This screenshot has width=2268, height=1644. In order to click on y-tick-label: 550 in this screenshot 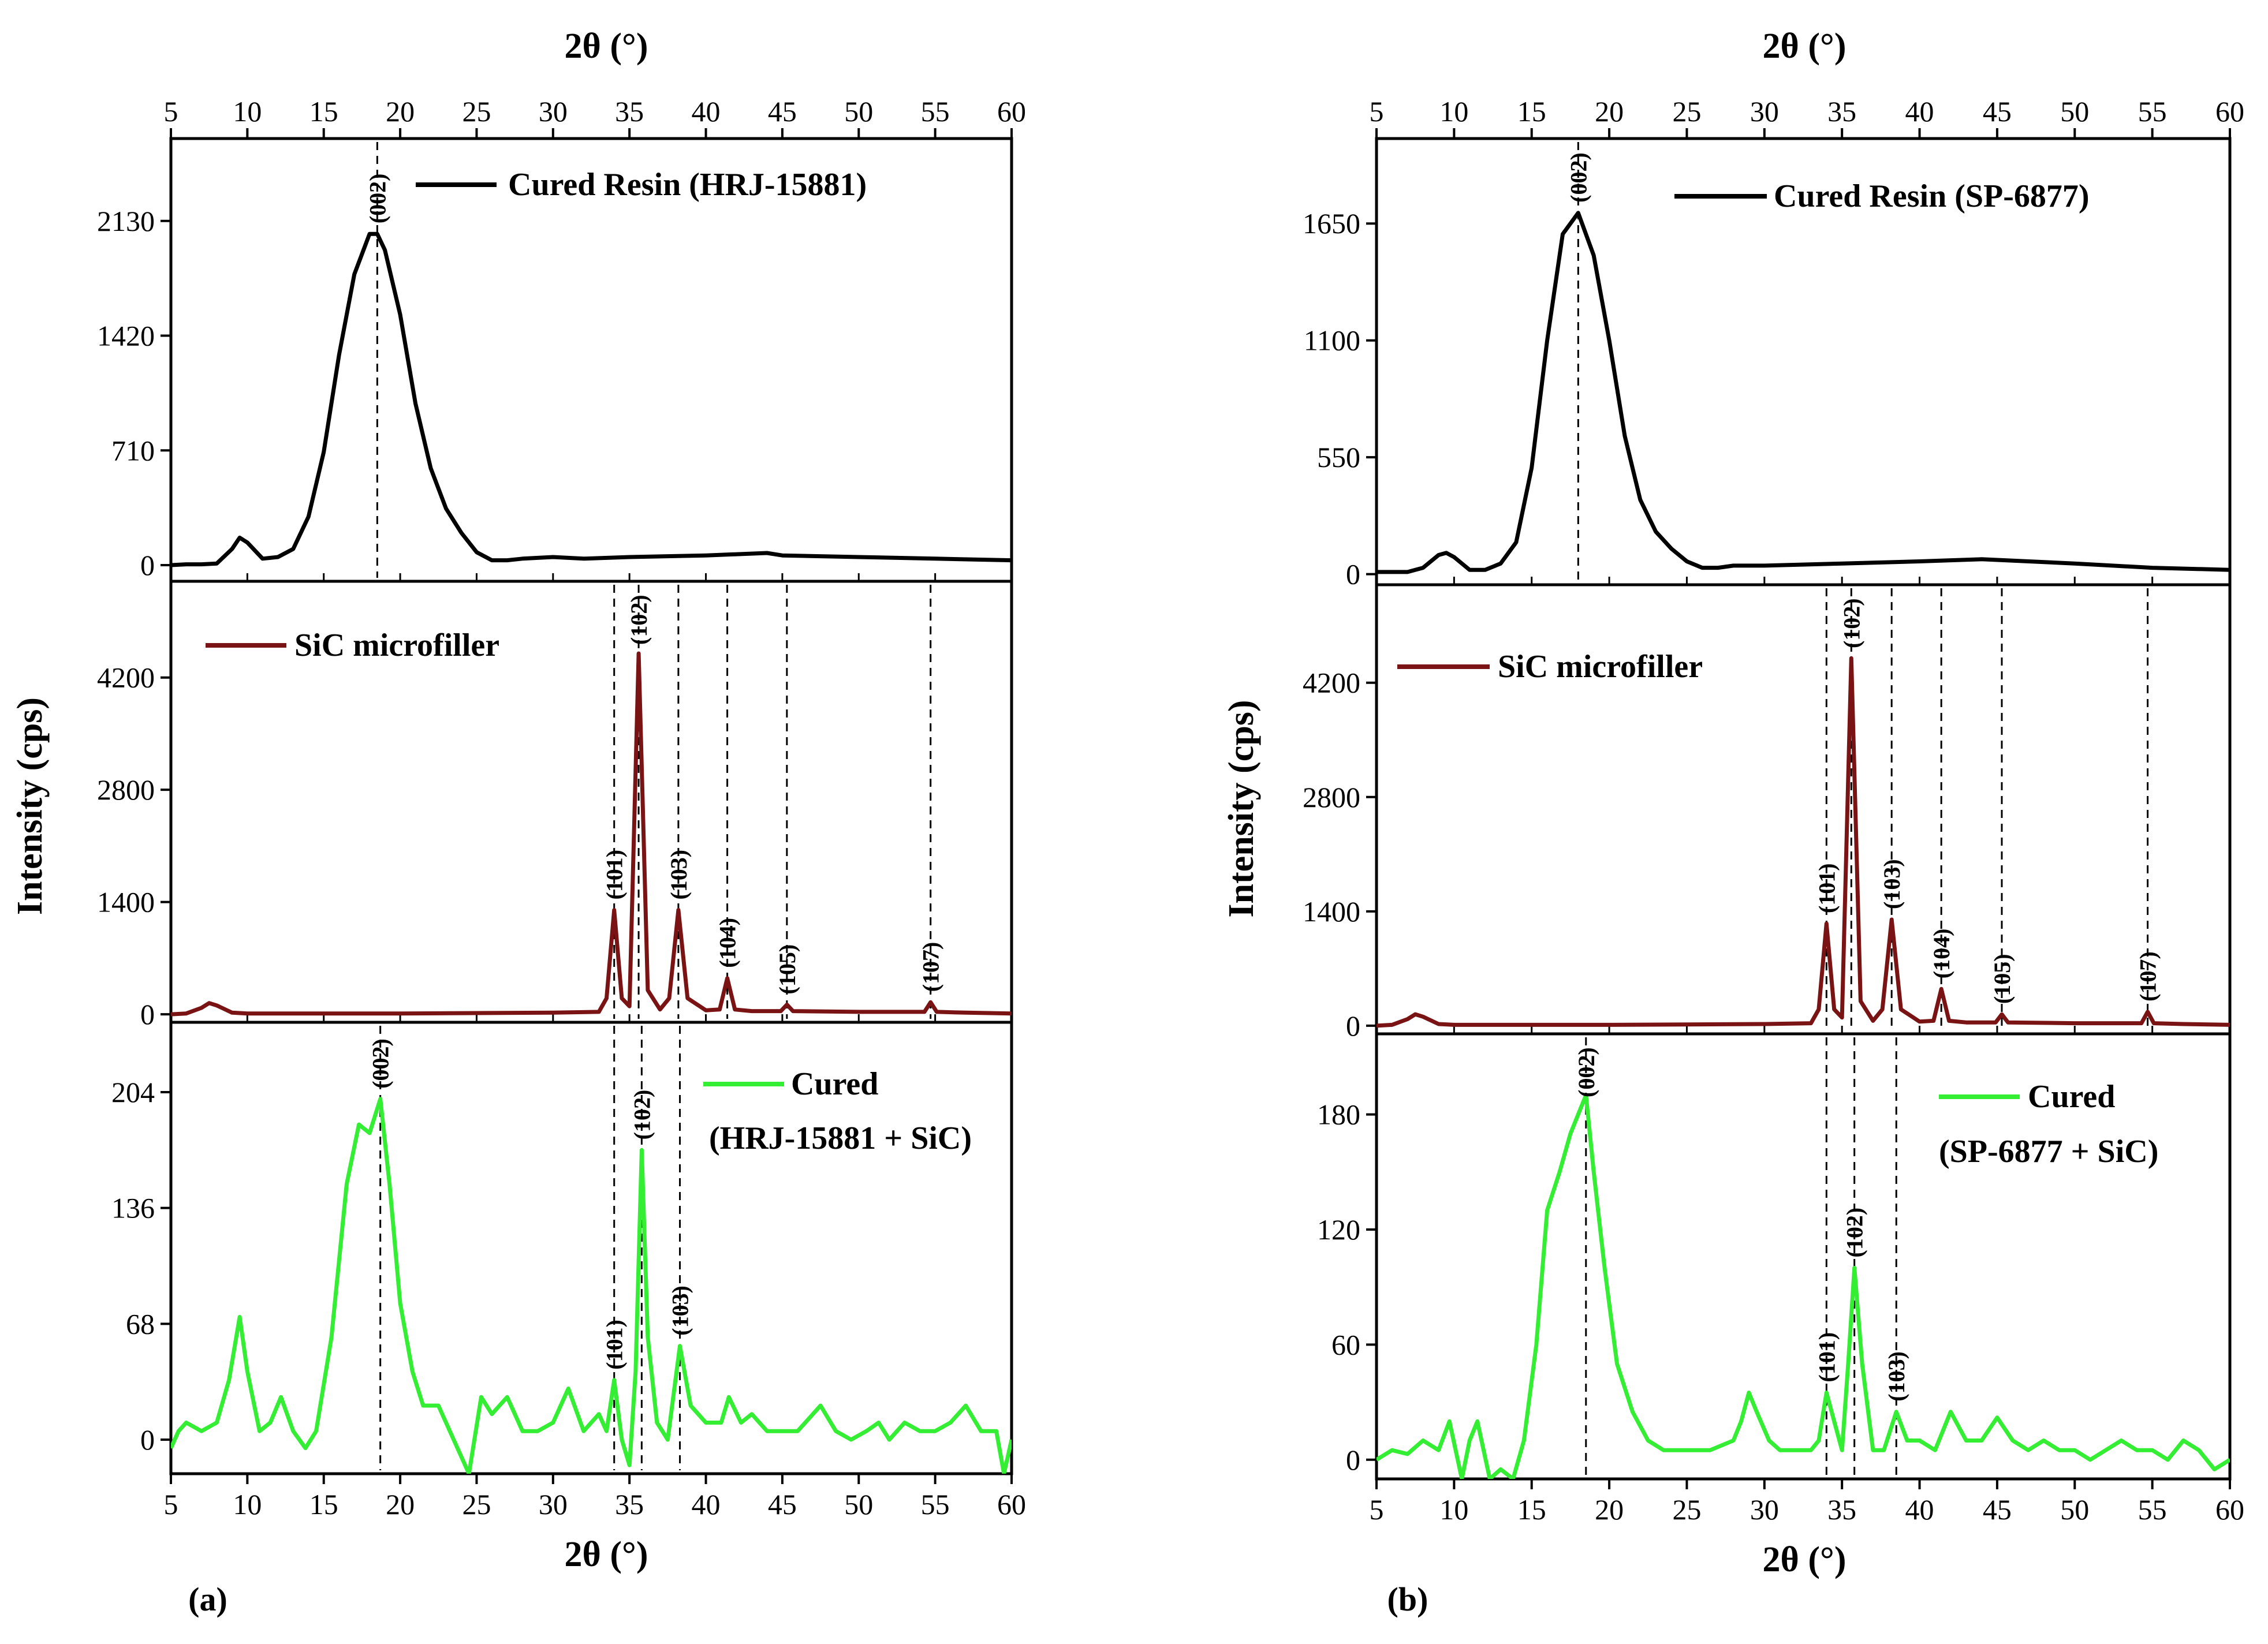, I will do `click(1338, 457)`.